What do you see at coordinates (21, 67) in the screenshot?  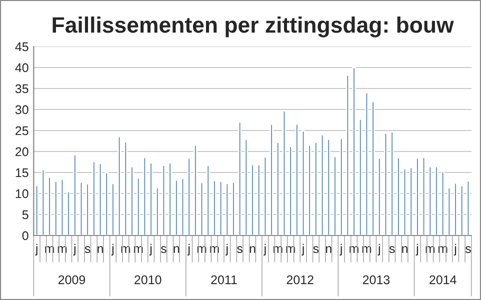 I see `y-tick-label: 40` at bounding box center [21, 67].